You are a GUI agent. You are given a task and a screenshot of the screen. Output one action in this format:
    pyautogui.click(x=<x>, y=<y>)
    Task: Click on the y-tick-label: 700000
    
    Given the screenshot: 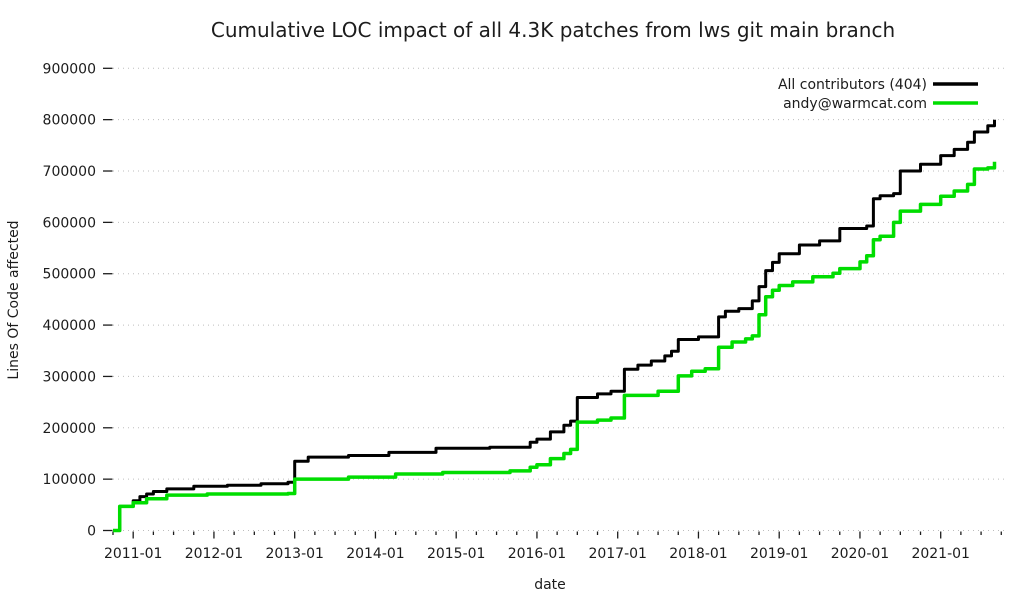 What is the action you would take?
    pyautogui.click(x=69, y=172)
    